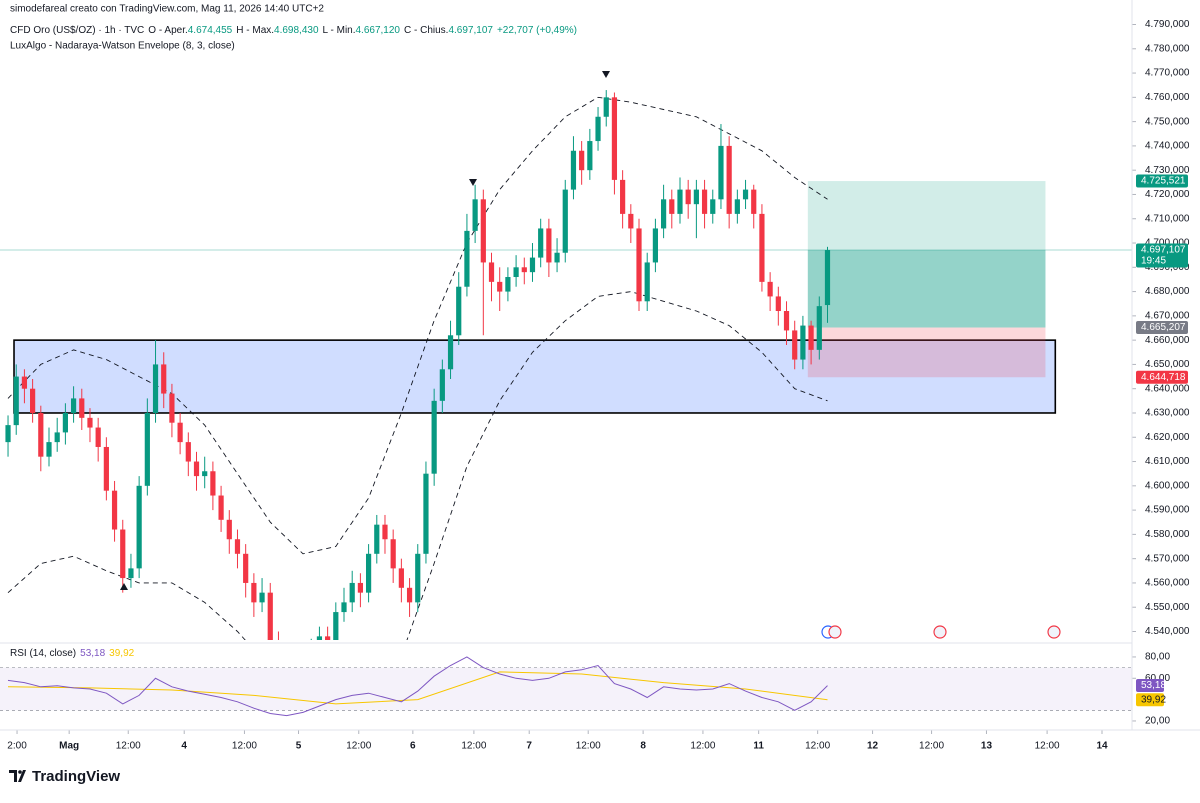 Image resolution: width=1200 pixels, height=803 pixels. What do you see at coordinates (17, 776) in the screenshot?
I see `logo-icon` at bounding box center [17, 776].